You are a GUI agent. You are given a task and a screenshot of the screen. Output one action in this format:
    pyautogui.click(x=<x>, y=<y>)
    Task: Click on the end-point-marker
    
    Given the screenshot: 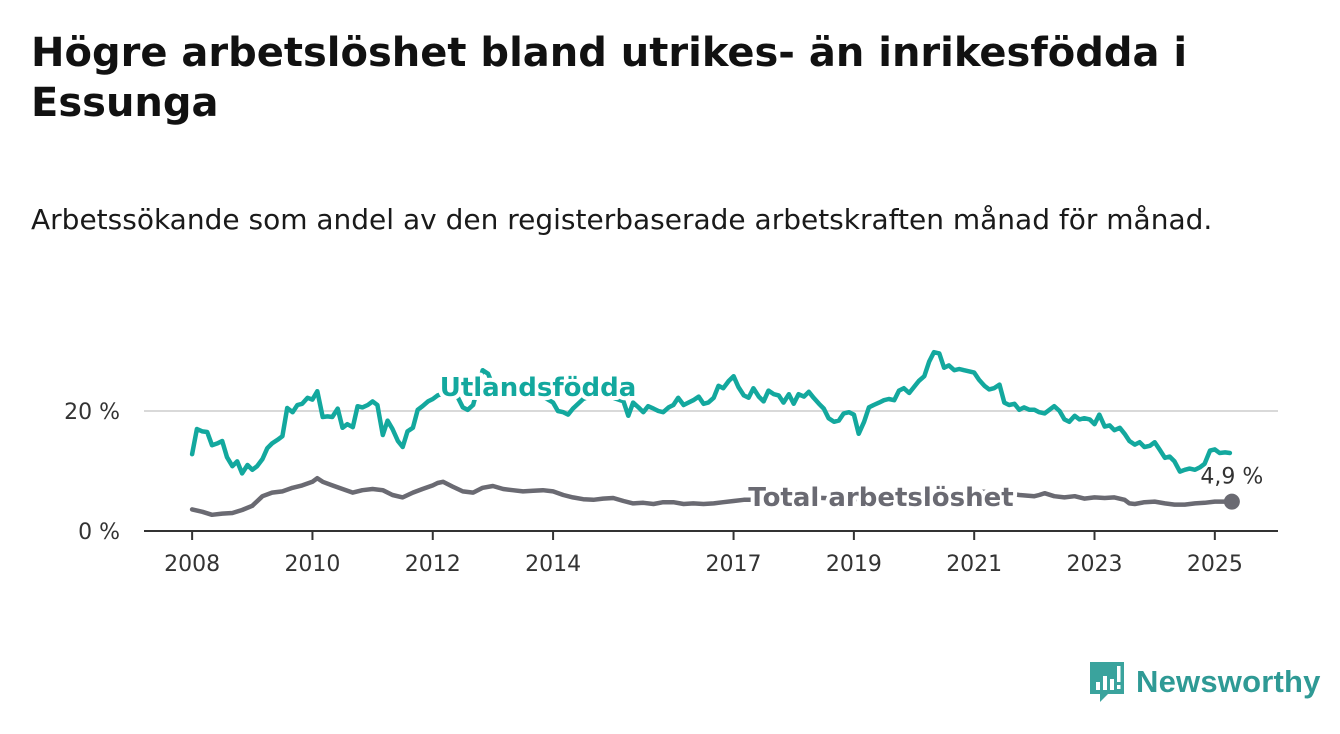 What is the action you would take?
    pyautogui.click(x=1231, y=501)
    